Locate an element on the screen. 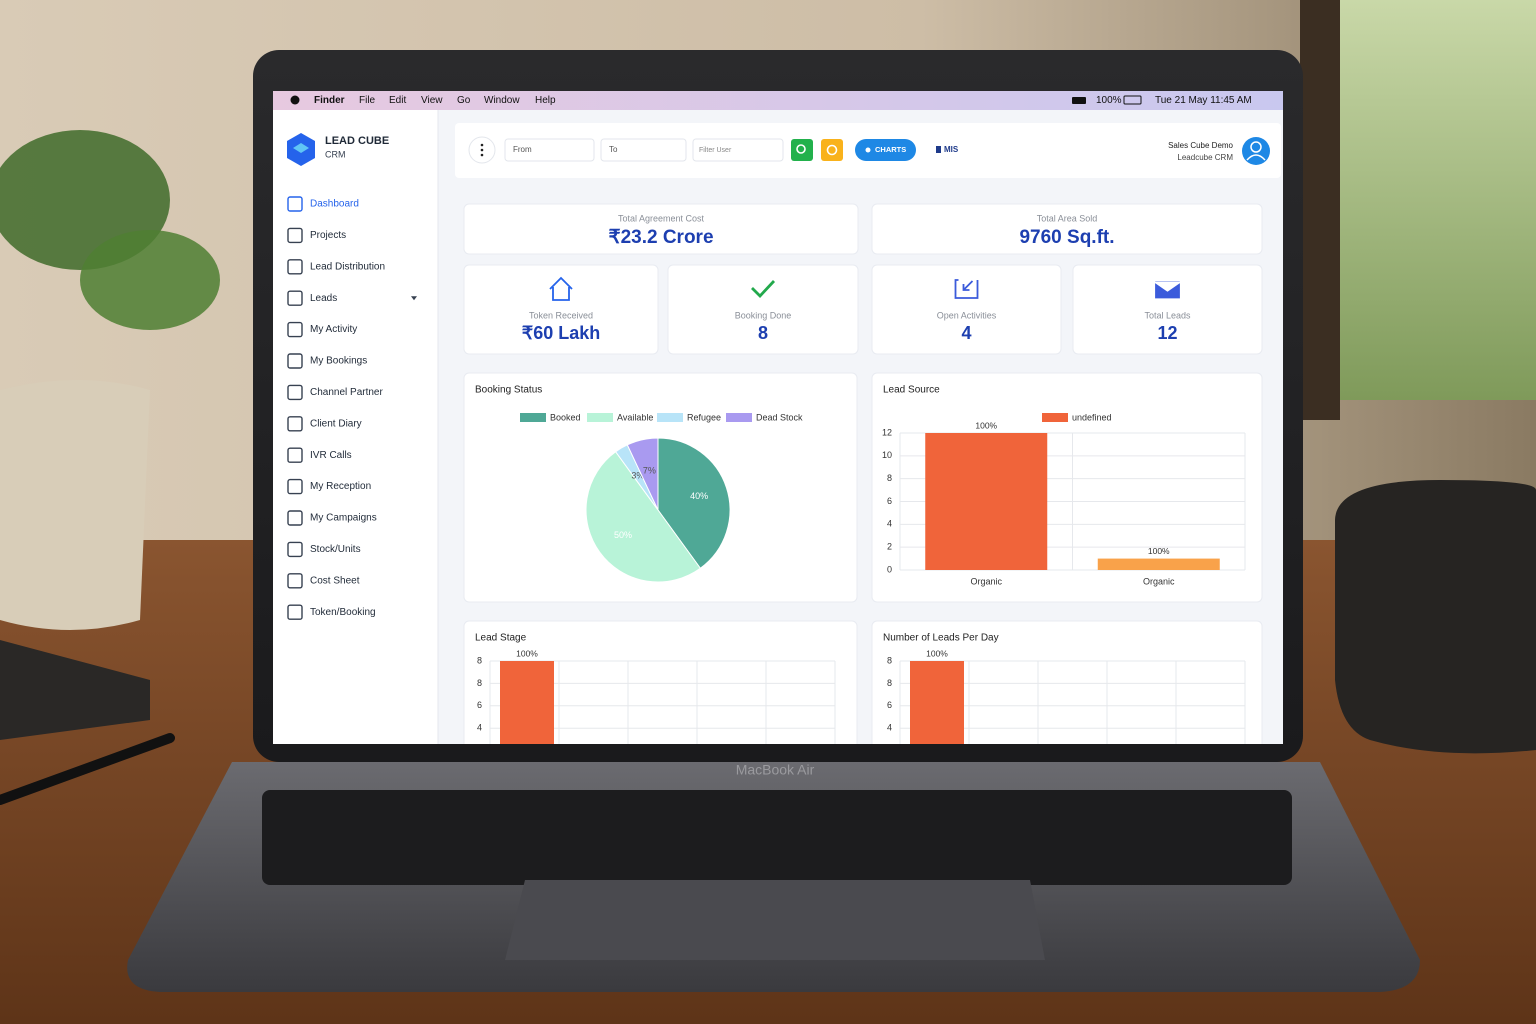 This screenshot has width=1536, height=1024. dropdown-arrow is located at coordinates (414, 298).